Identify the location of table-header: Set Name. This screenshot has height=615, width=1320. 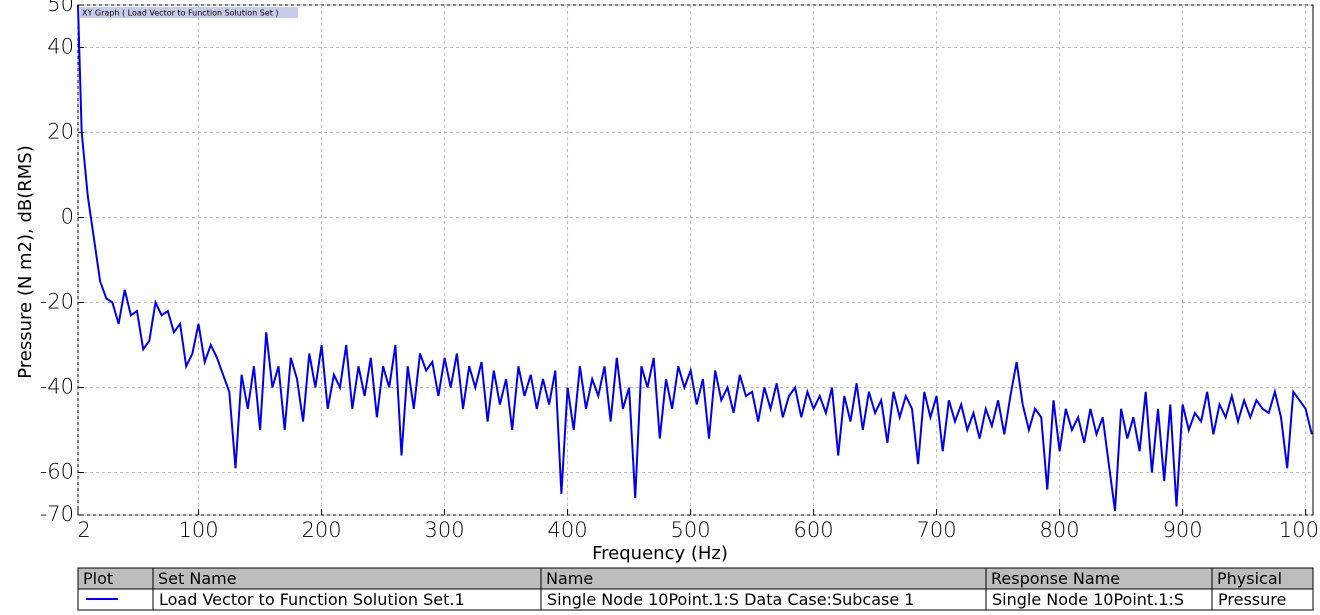
(197, 578).